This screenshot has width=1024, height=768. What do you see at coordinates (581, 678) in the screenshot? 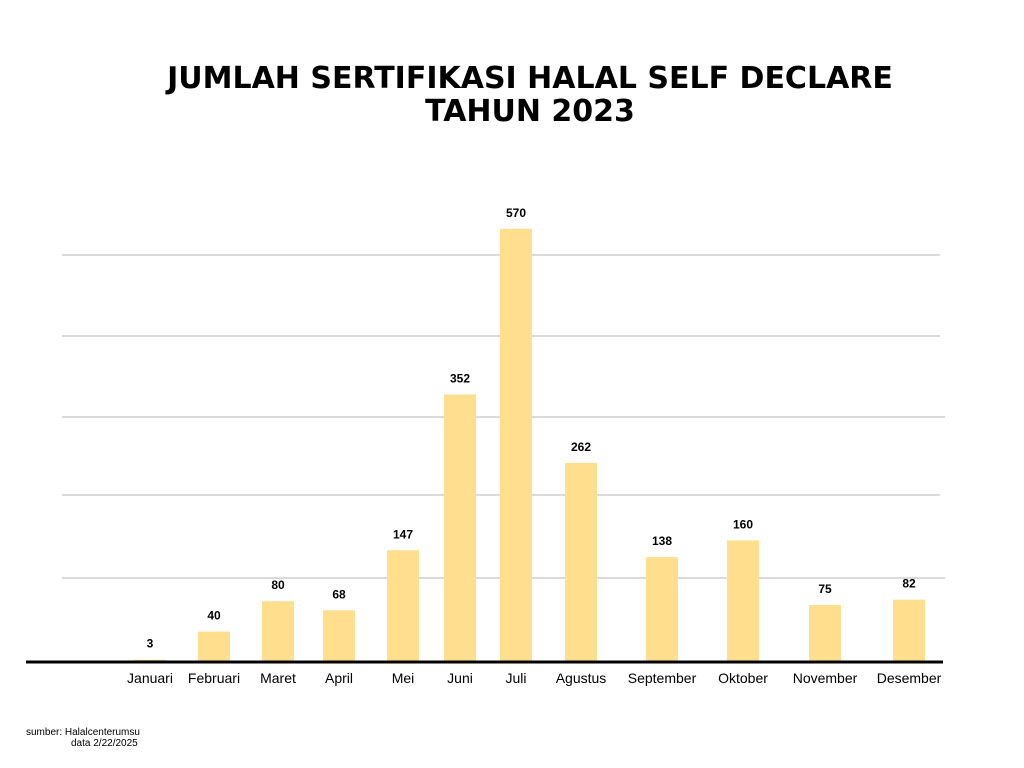
I see `category-label-agustus: Agustus` at bounding box center [581, 678].